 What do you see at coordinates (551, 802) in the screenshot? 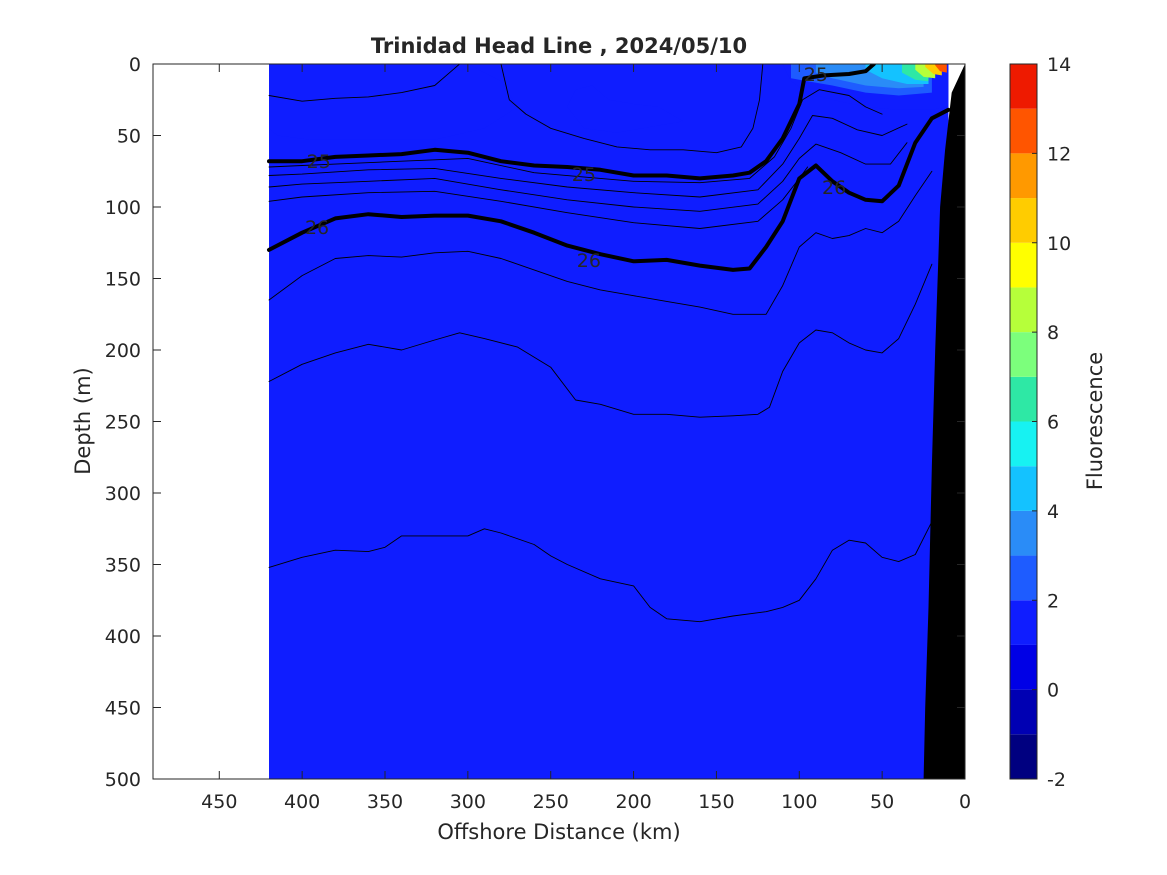
I see `x-tick-label-4: 250` at bounding box center [551, 802].